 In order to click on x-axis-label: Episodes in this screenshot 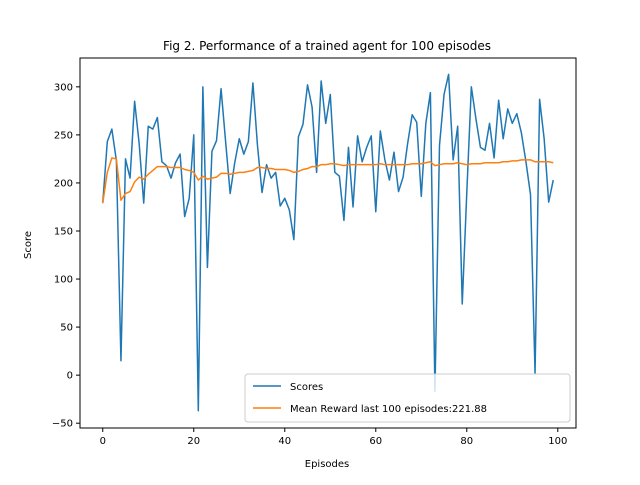, I will do `click(327, 464)`.